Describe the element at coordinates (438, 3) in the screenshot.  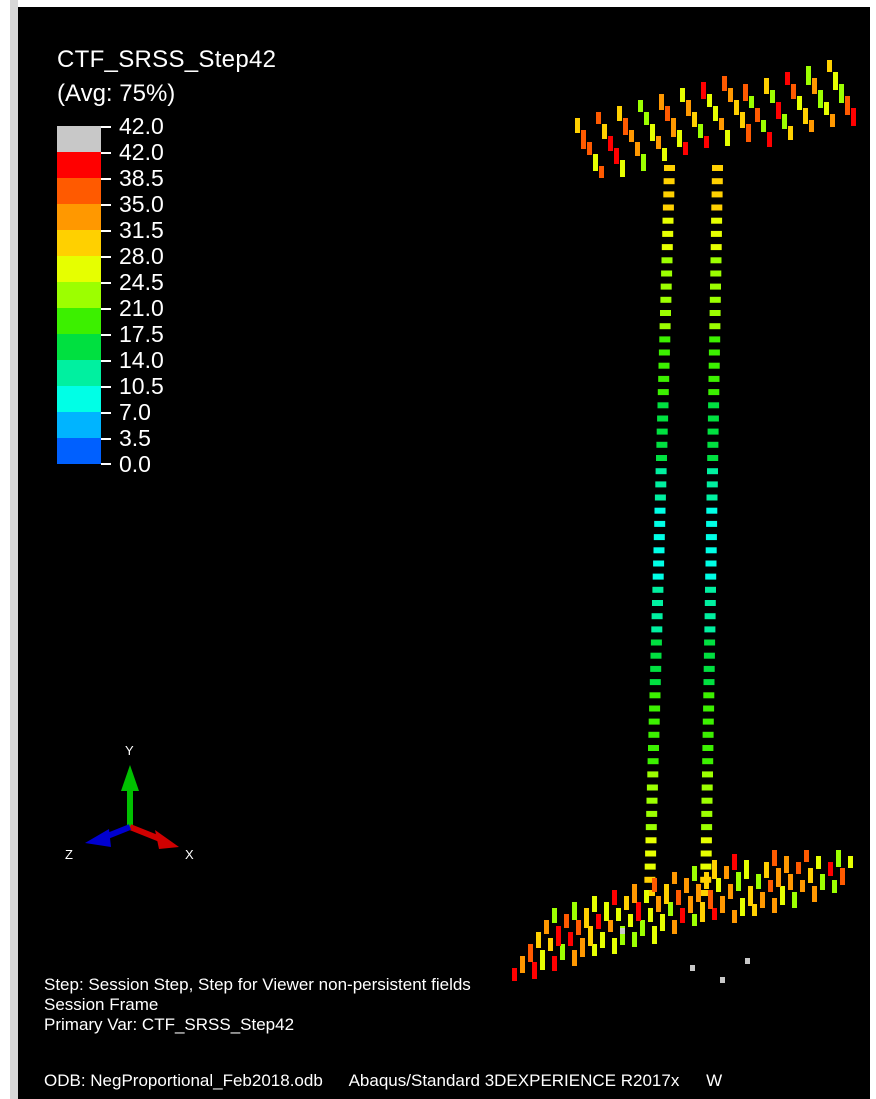
I see `viewport-top-border` at that location.